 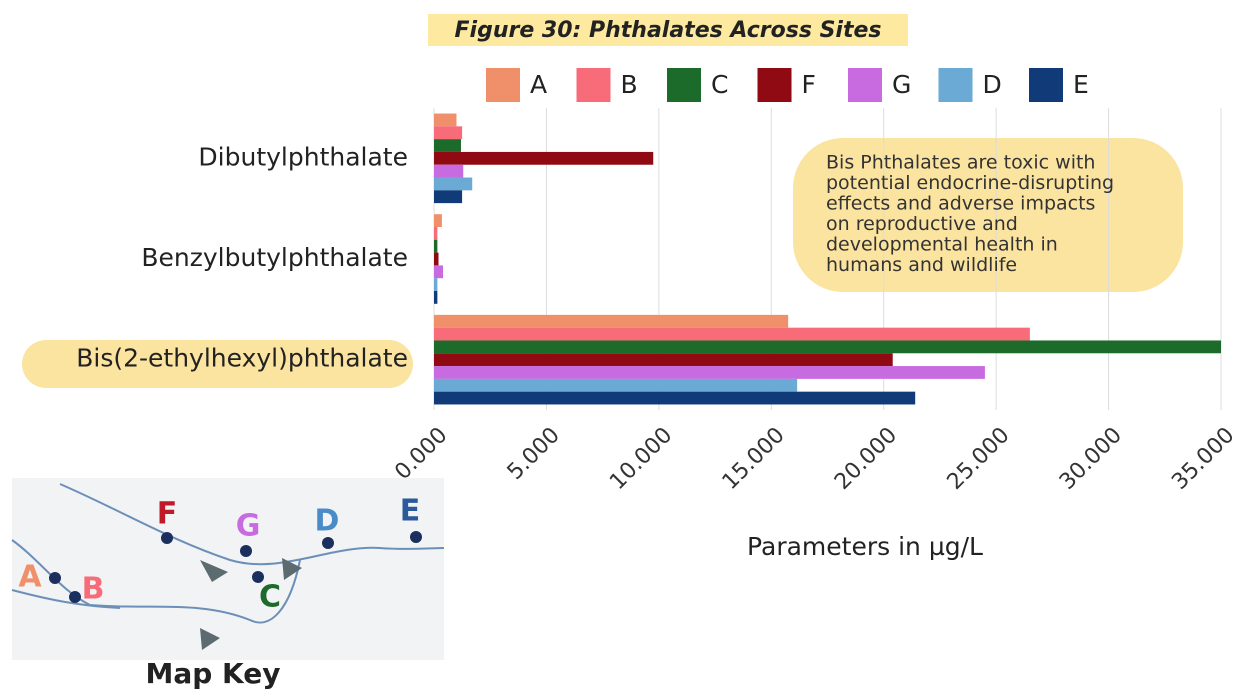 I want to click on x-tick-label: 15.000, so click(x=754, y=459).